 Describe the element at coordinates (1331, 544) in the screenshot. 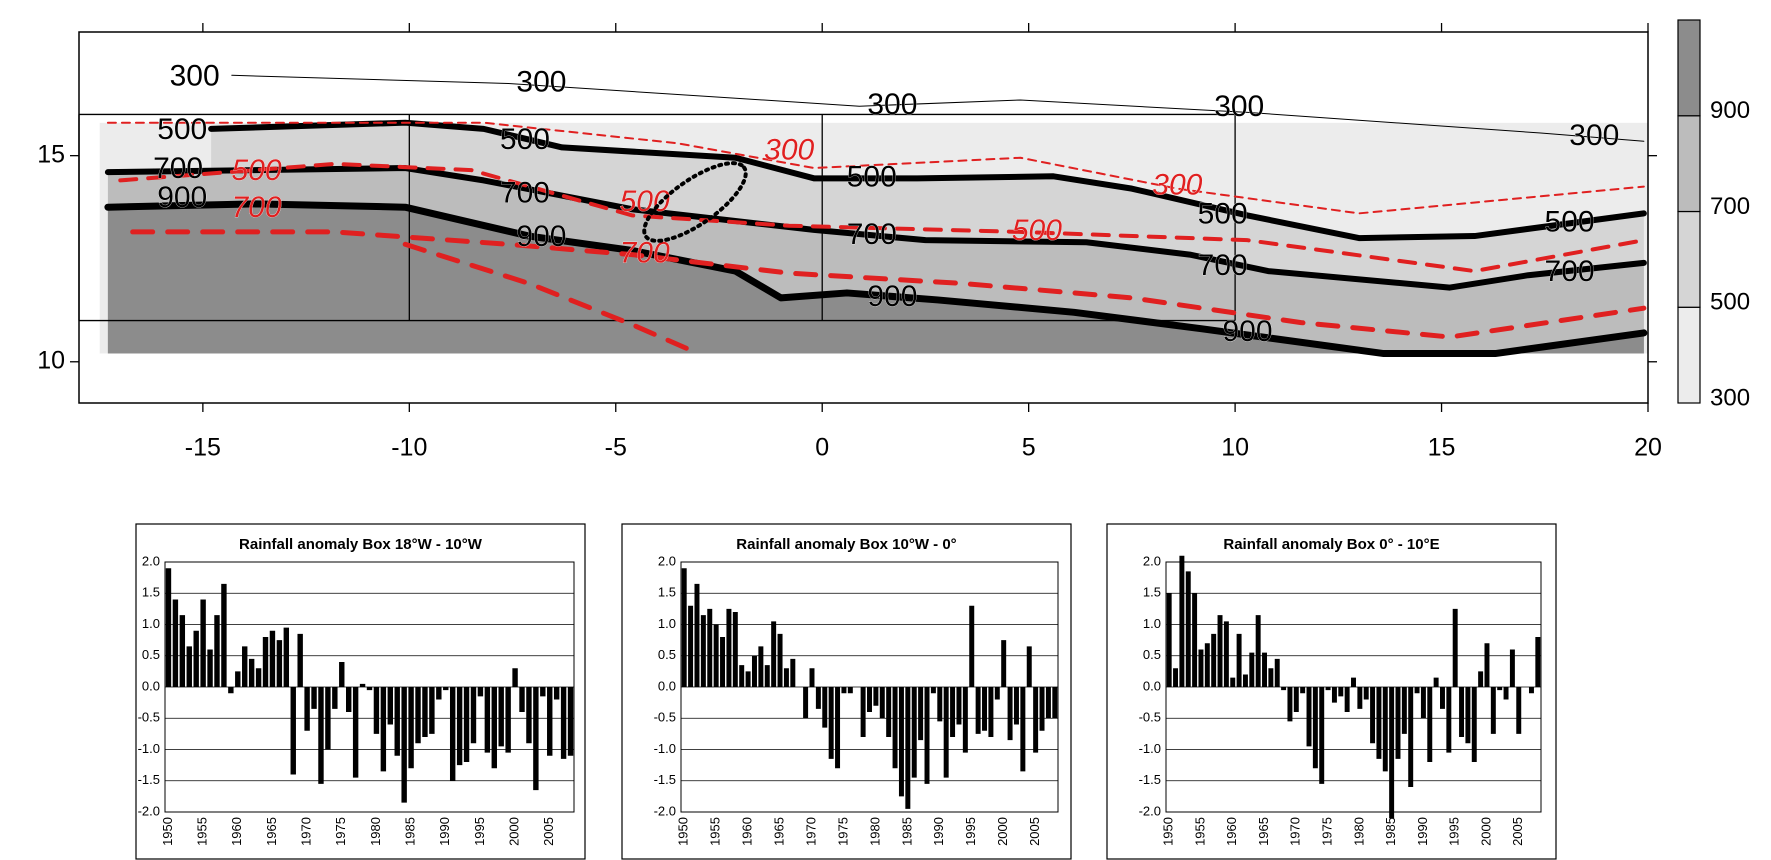

I see `chart-title: Rainfall anomaly Box 0° - 10°E` at that location.